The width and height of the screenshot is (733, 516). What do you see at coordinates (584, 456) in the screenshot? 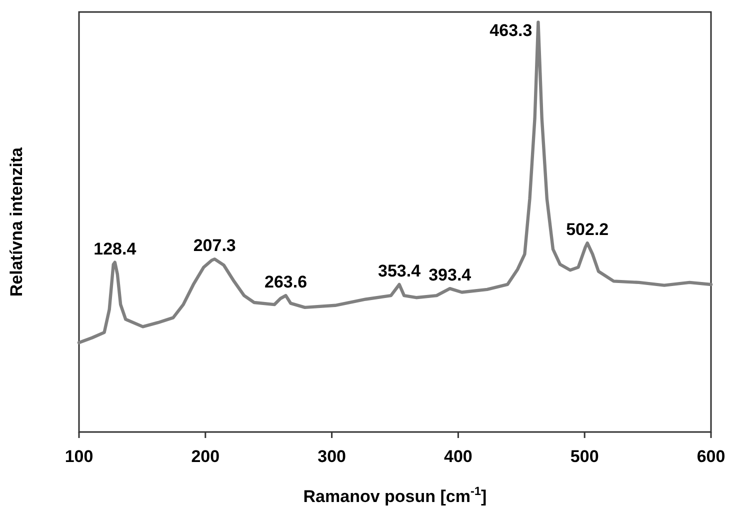
I see `x-tick-label: 500` at bounding box center [584, 456].